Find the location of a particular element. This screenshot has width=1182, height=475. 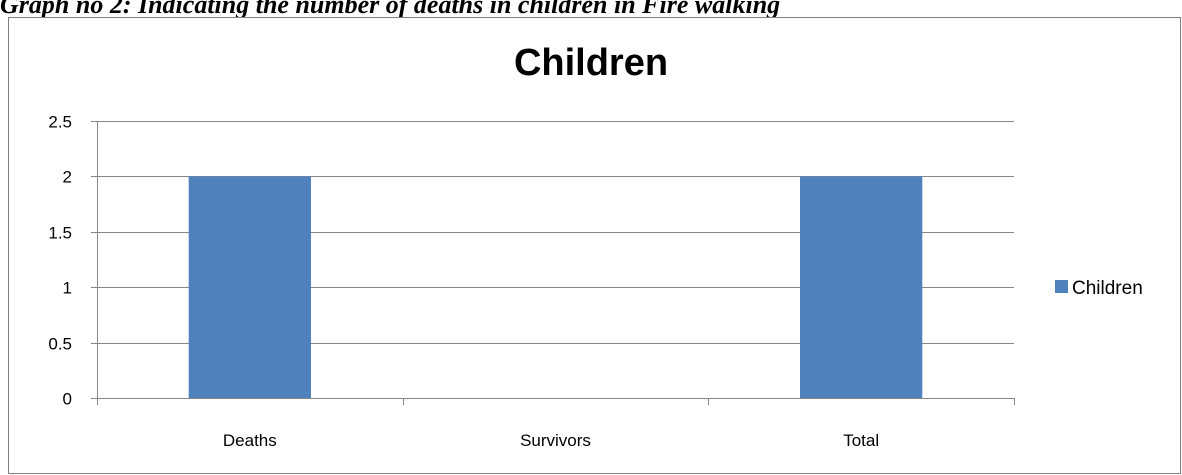

bar-deaths is located at coordinates (249, 287).